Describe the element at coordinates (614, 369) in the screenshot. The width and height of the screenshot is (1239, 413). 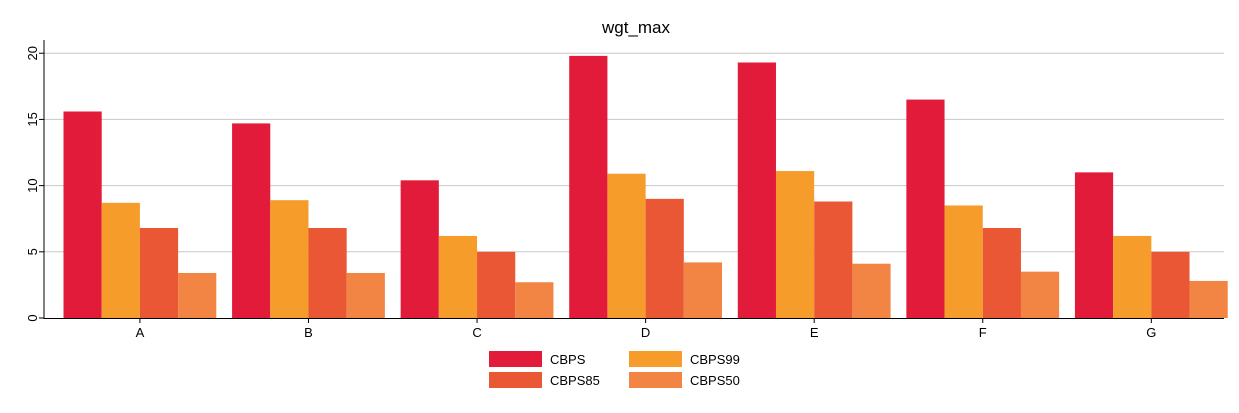
I see `legend: CBPS CBPS99 CBPS85 CBPS50` at that location.